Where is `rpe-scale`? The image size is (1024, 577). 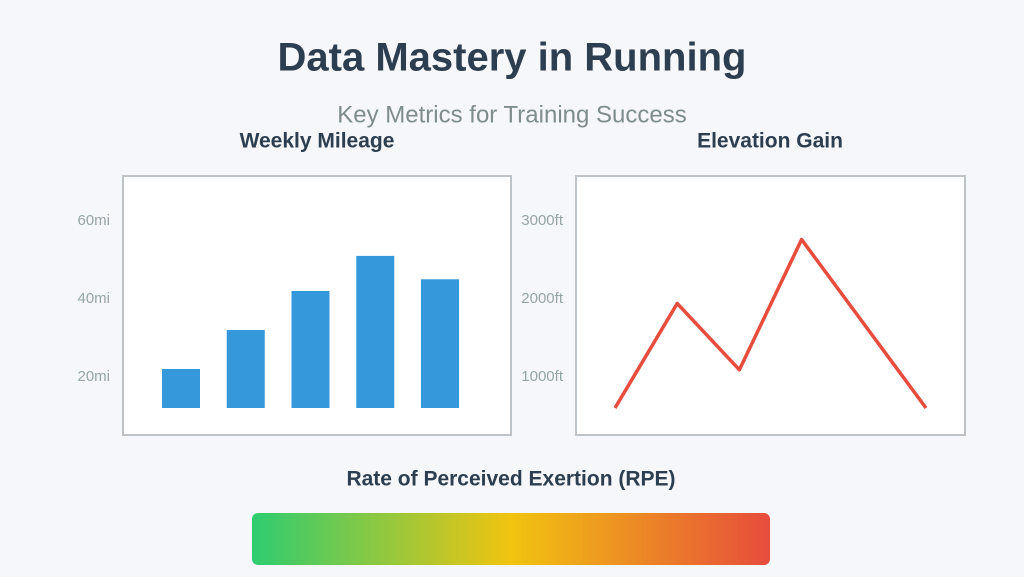 rpe-scale is located at coordinates (511, 539).